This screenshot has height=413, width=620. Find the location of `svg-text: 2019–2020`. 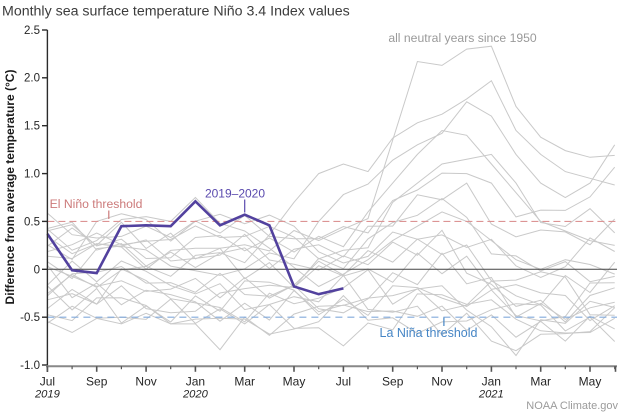

svg-text: 2019–2020 is located at coordinates (235, 193).